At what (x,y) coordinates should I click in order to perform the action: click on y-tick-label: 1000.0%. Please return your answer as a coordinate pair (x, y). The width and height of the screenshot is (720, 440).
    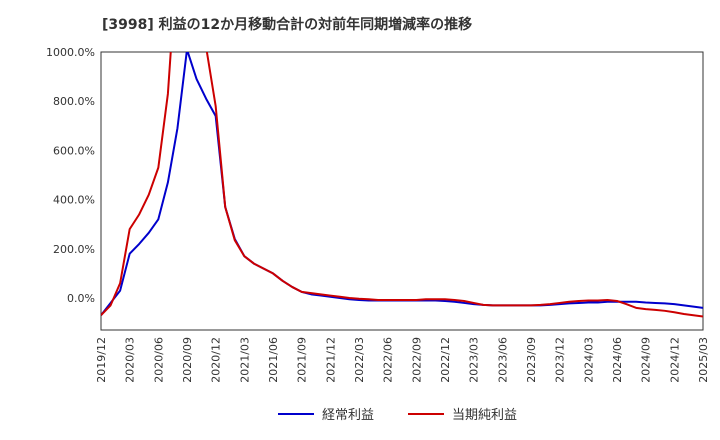
    Looking at the image, I should click on (70, 52).